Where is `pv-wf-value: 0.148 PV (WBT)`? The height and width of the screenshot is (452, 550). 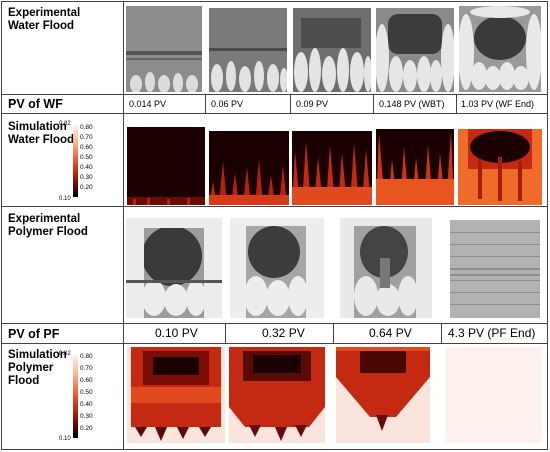
pv-wf-value: 0.148 PV (WBT) is located at coordinates (412, 104).